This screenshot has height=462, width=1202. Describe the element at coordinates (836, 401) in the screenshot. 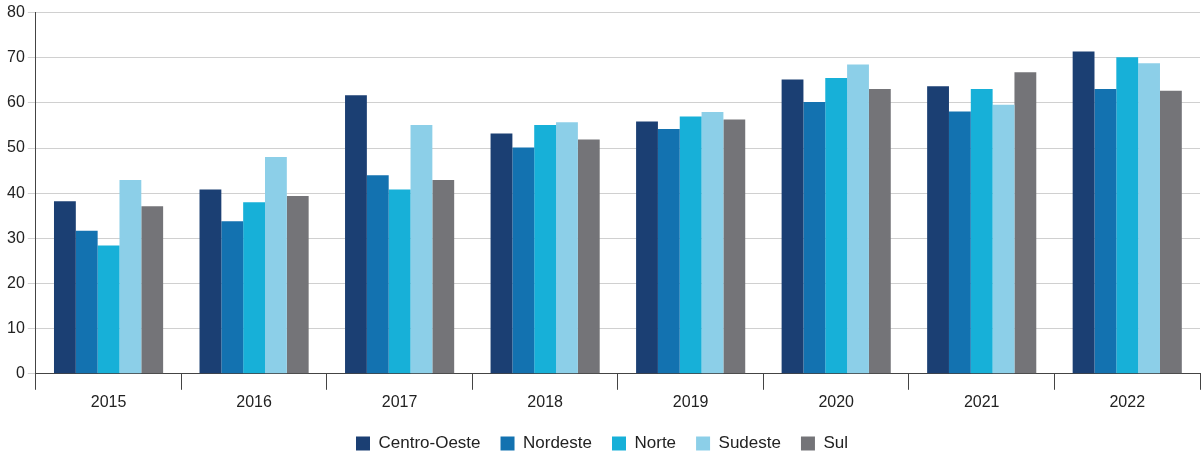

I see `x-tick-label: 2020` at that location.